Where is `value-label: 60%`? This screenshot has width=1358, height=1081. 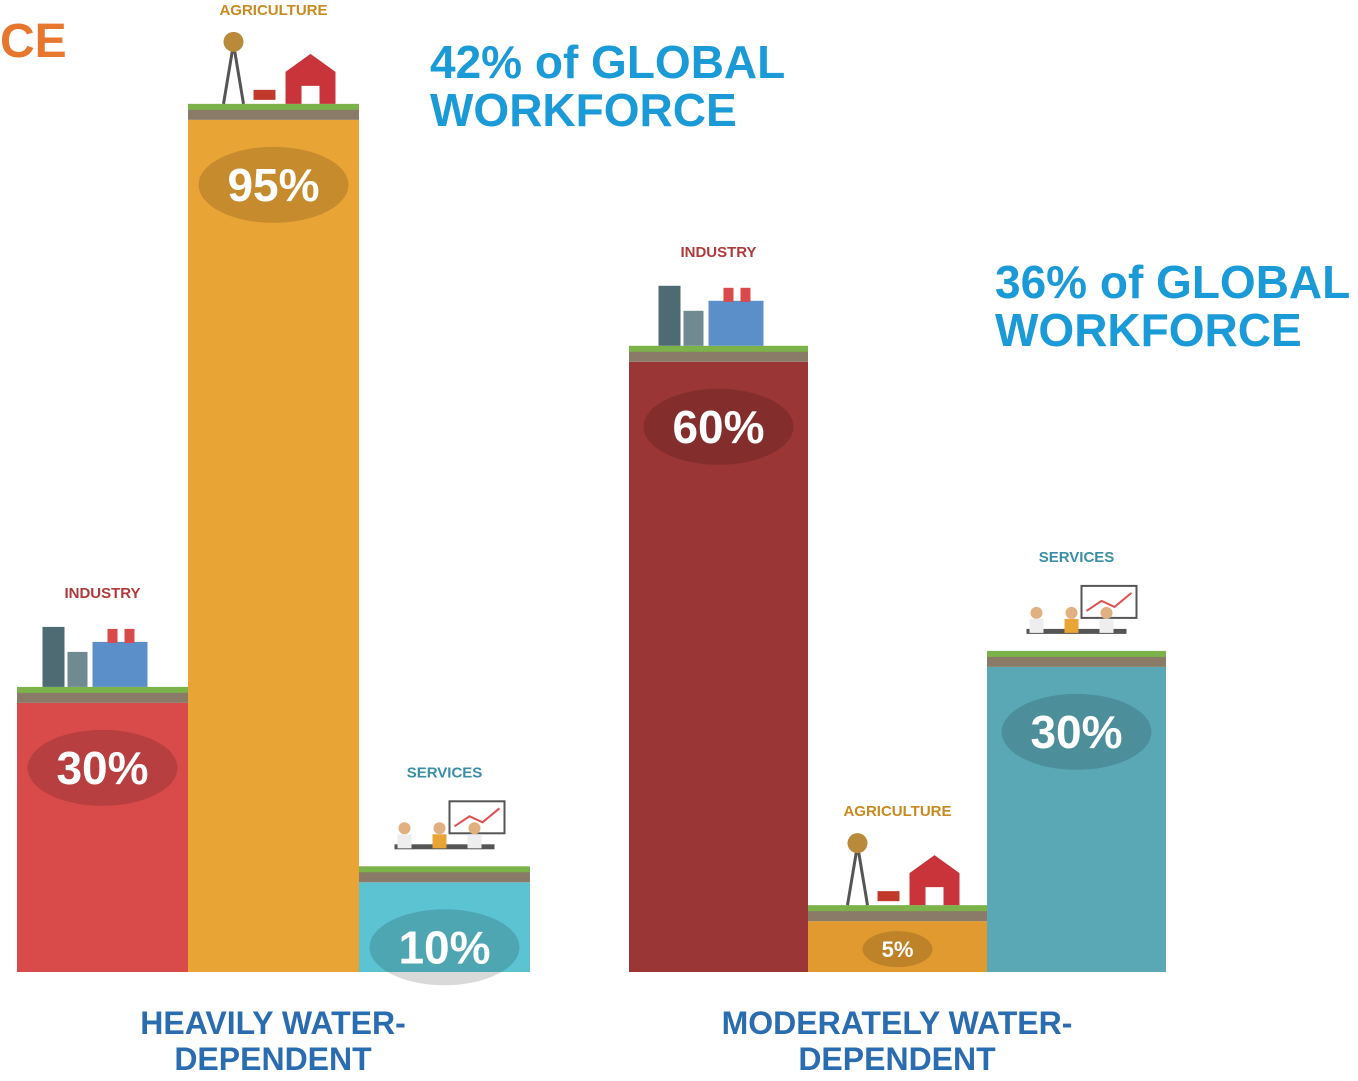
value-label: 60% is located at coordinates (718, 427).